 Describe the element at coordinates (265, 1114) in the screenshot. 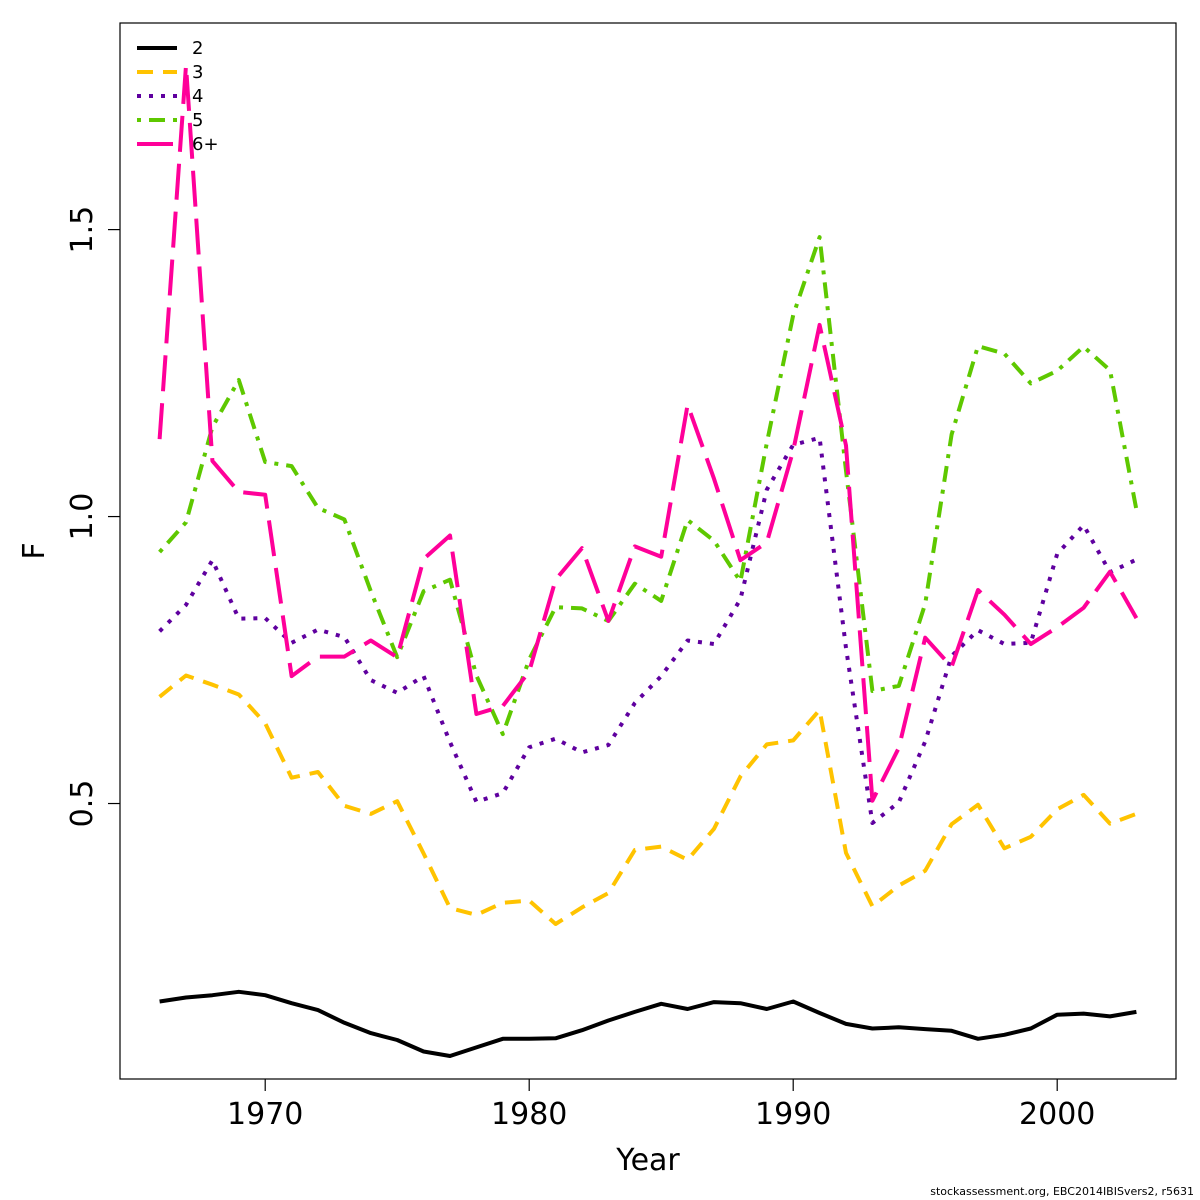

I see `x-tick-label: 1970` at that location.